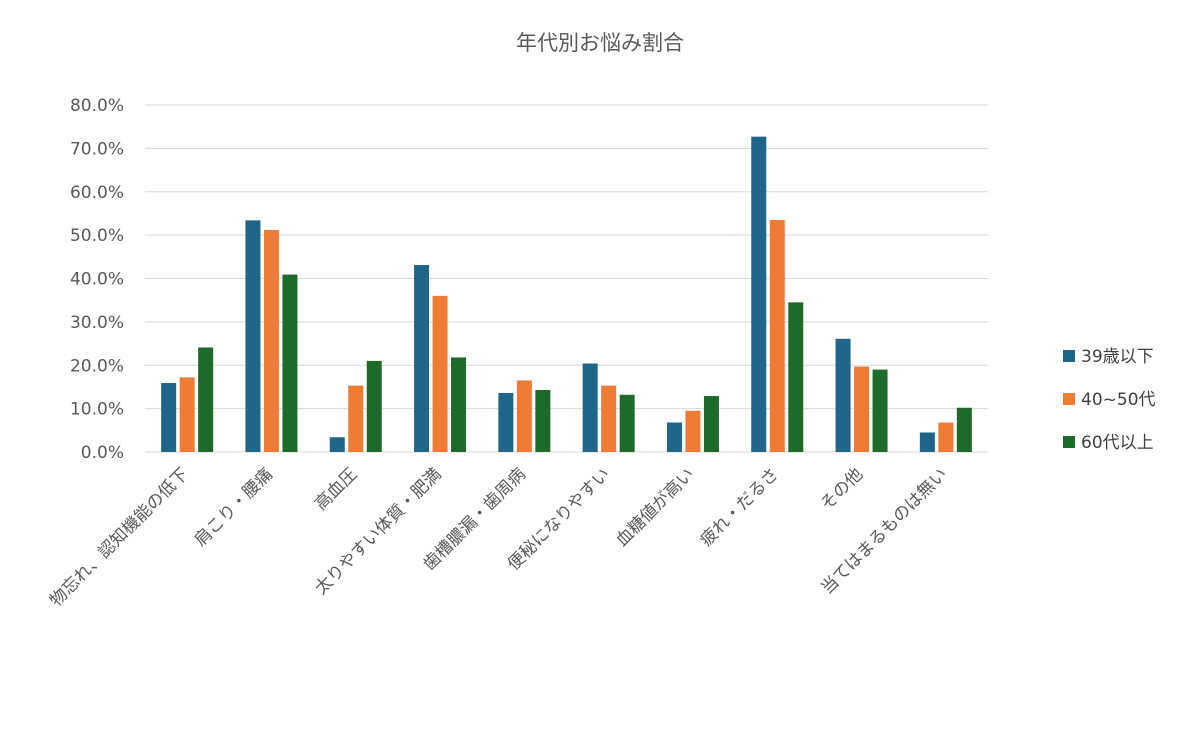 The height and width of the screenshot is (729, 1200). Describe the element at coordinates (97, 323) in the screenshot. I see `y-tick-label: 30.0%` at that location.